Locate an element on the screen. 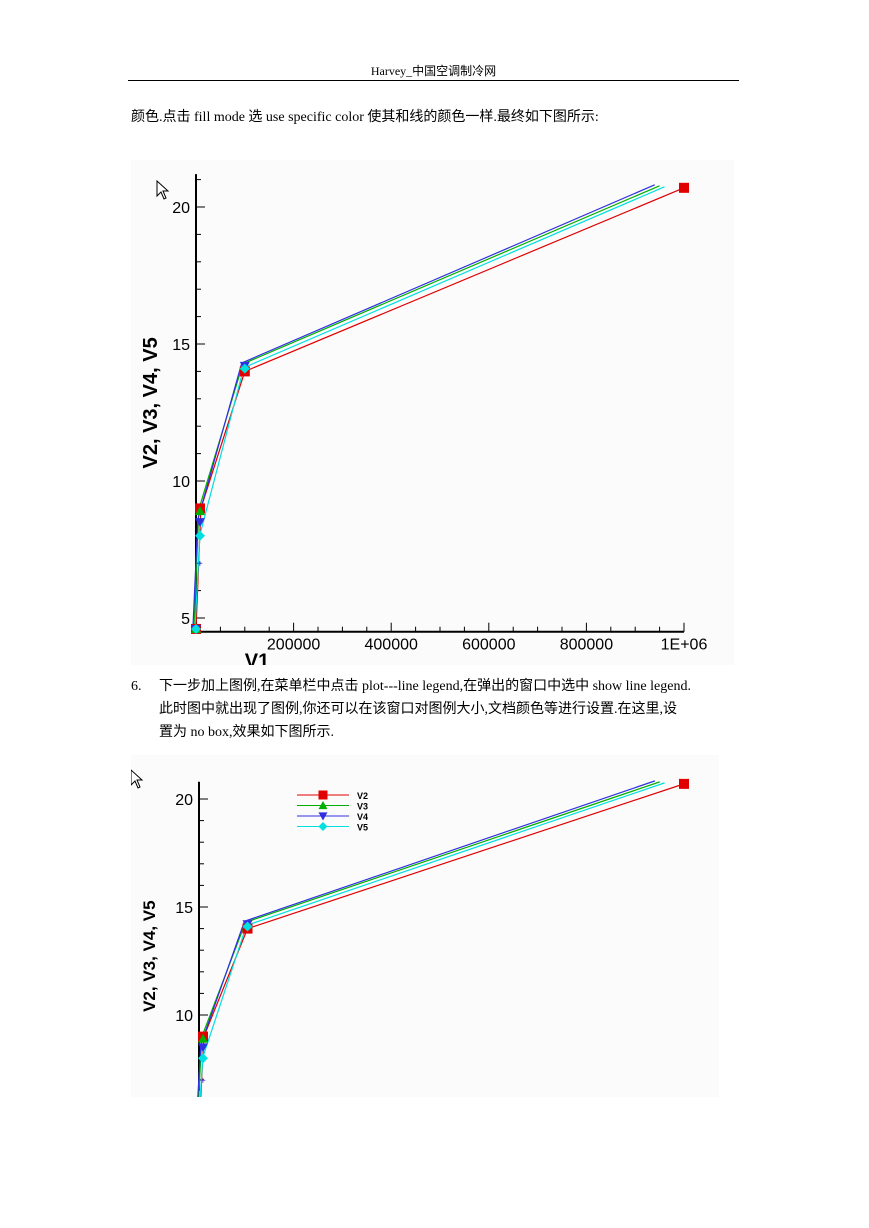 Image resolution: width=869 pixels, height=1228 pixels. x-tick-label: 800000 is located at coordinates (586, 645).